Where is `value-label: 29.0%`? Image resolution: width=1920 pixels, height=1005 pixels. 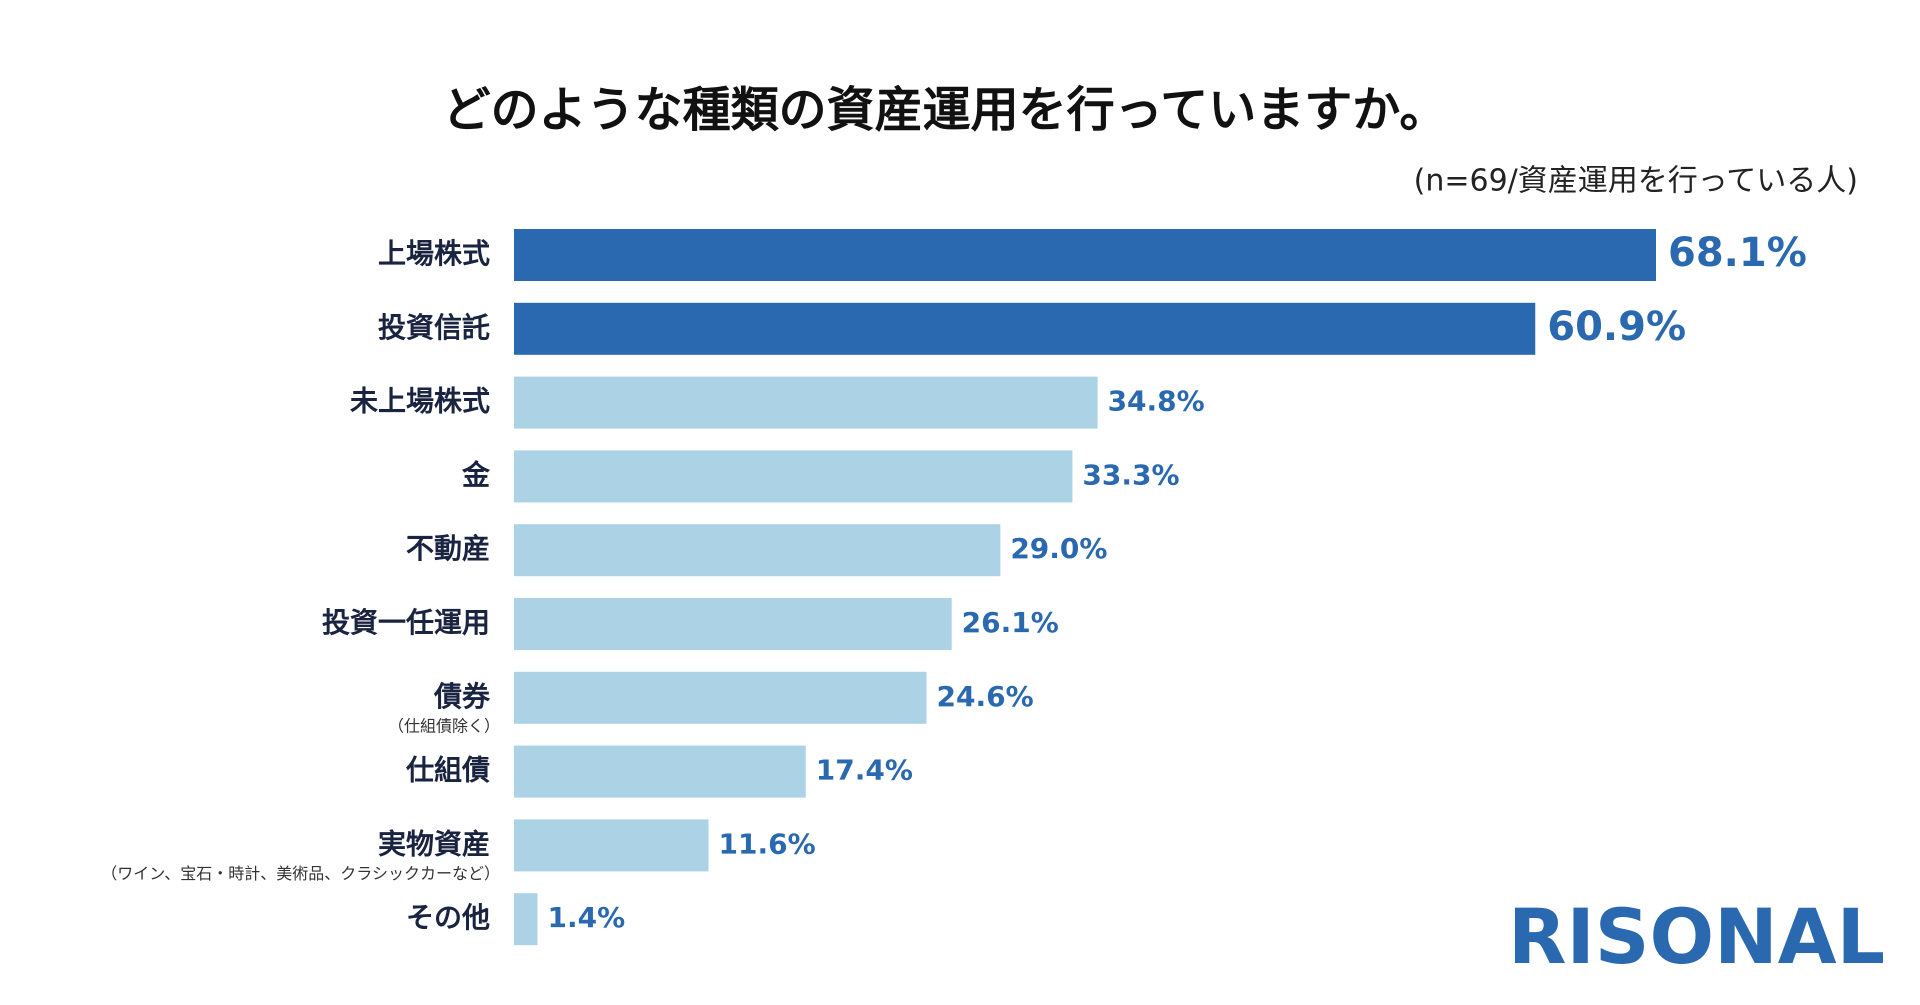
value-label: 29.0% is located at coordinates (1058, 548).